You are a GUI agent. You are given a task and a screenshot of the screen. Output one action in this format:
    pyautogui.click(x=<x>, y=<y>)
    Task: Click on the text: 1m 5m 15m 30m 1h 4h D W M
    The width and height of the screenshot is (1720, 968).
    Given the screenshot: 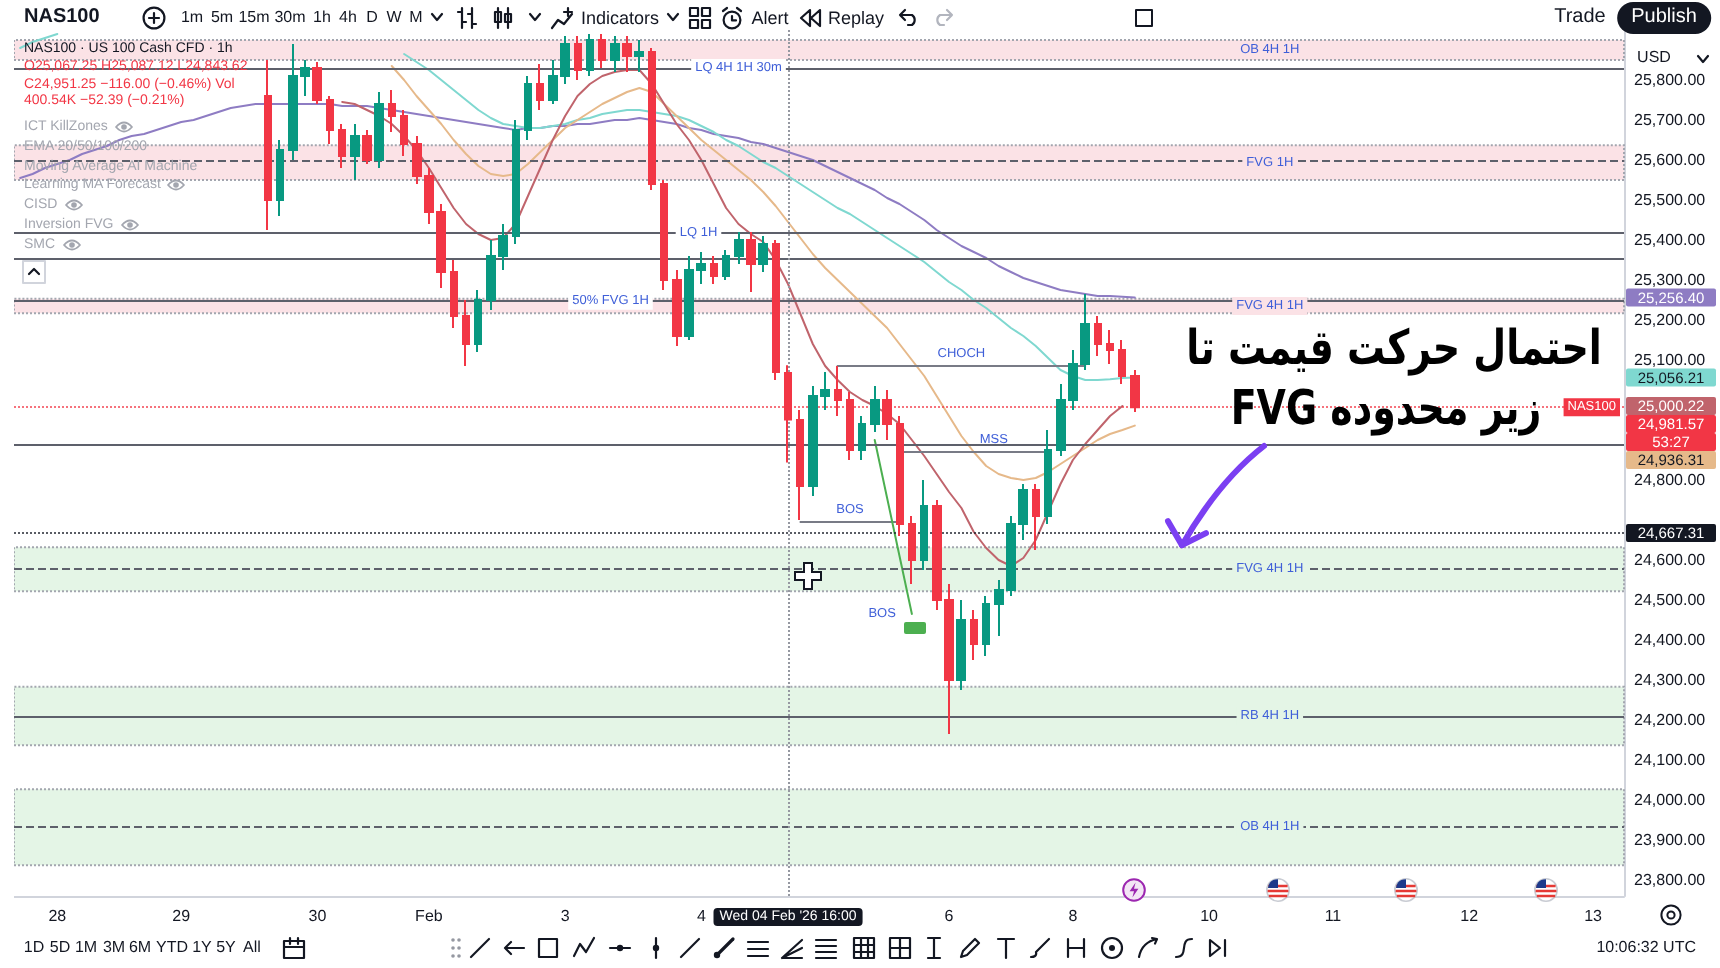 What is the action you would take?
    pyautogui.click(x=301, y=17)
    